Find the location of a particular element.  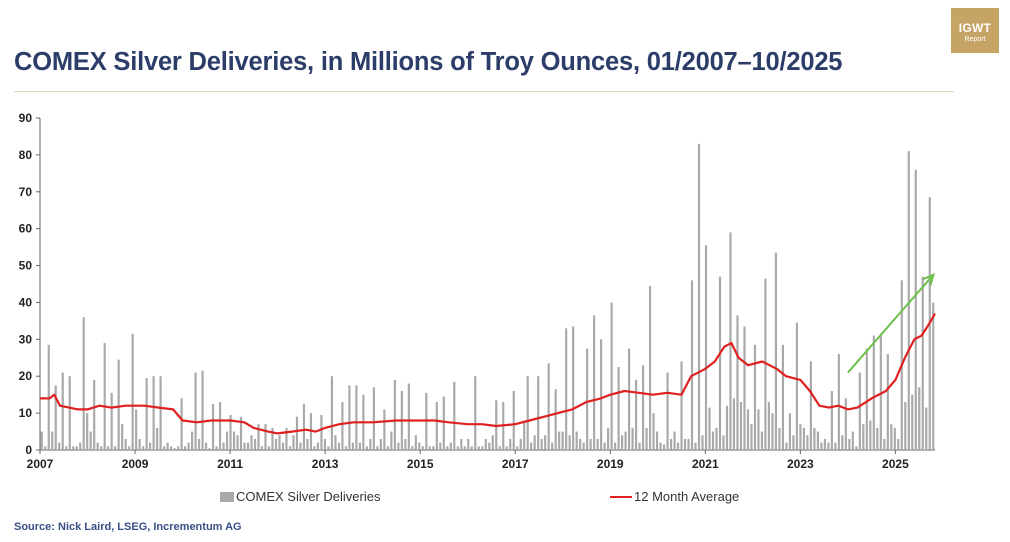

y-tick-label: 50 is located at coordinates (26, 266).